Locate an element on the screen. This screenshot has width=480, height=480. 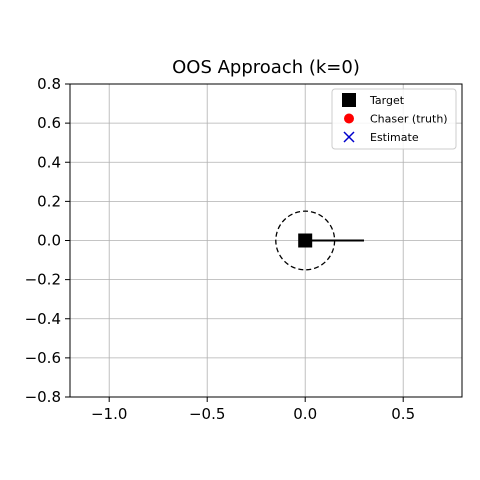
legend-label: Estimate is located at coordinates (394, 137).